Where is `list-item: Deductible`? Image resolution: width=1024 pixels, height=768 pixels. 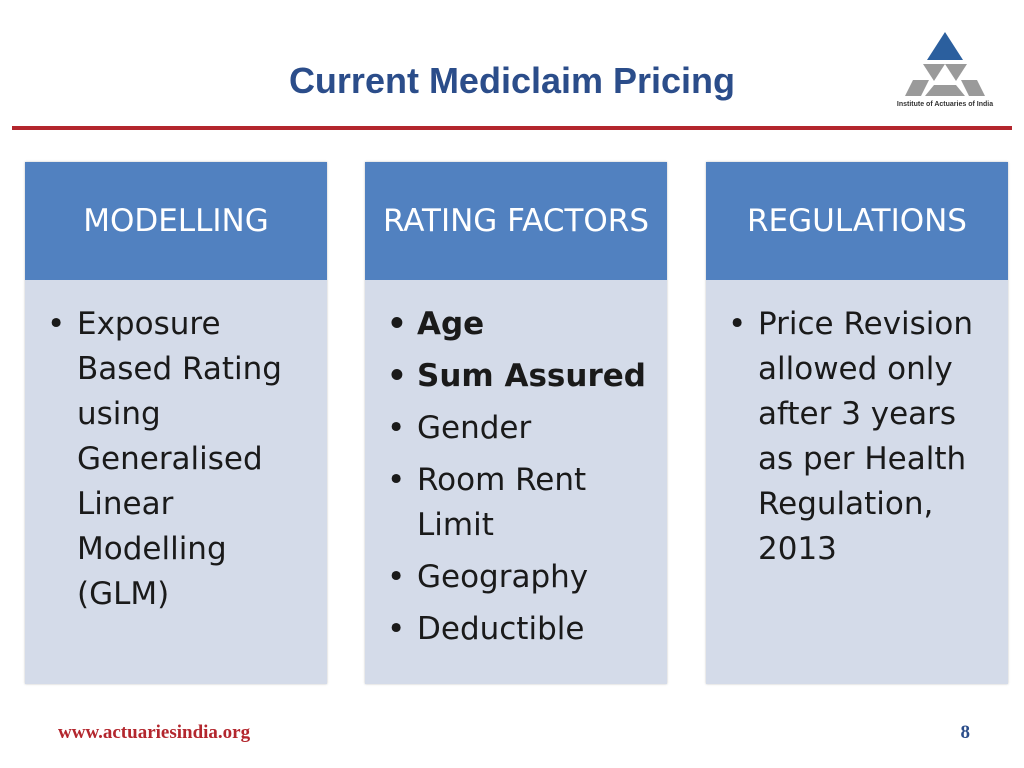 list-item: Deductible is located at coordinates (518, 629).